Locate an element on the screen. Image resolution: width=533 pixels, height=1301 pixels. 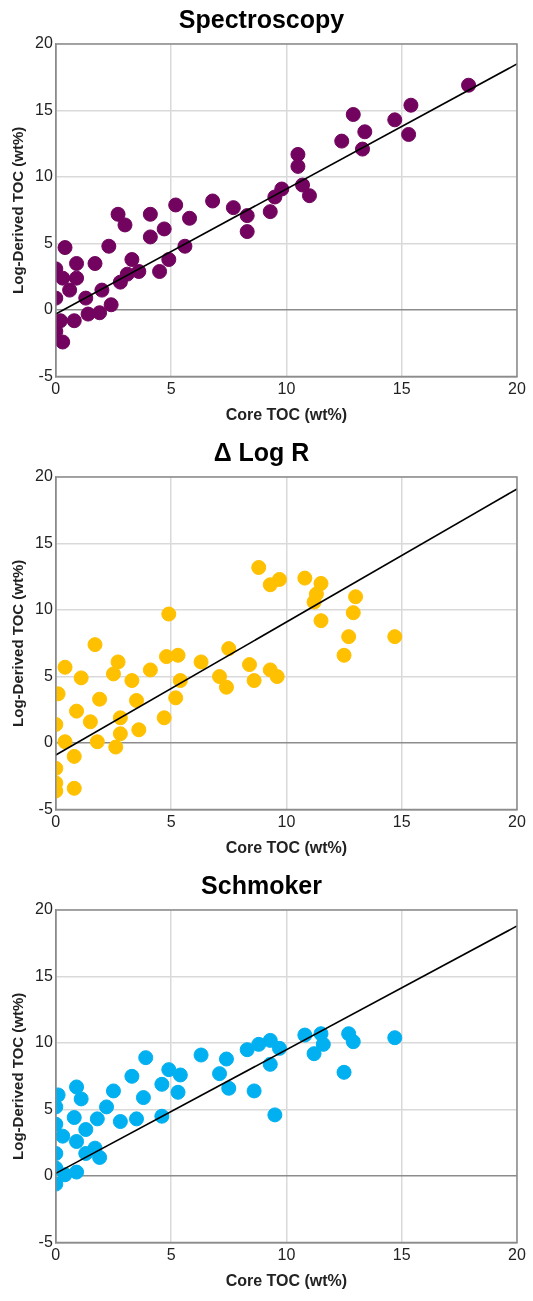
y-tick-label: 10 is located at coordinates (44, 1042).